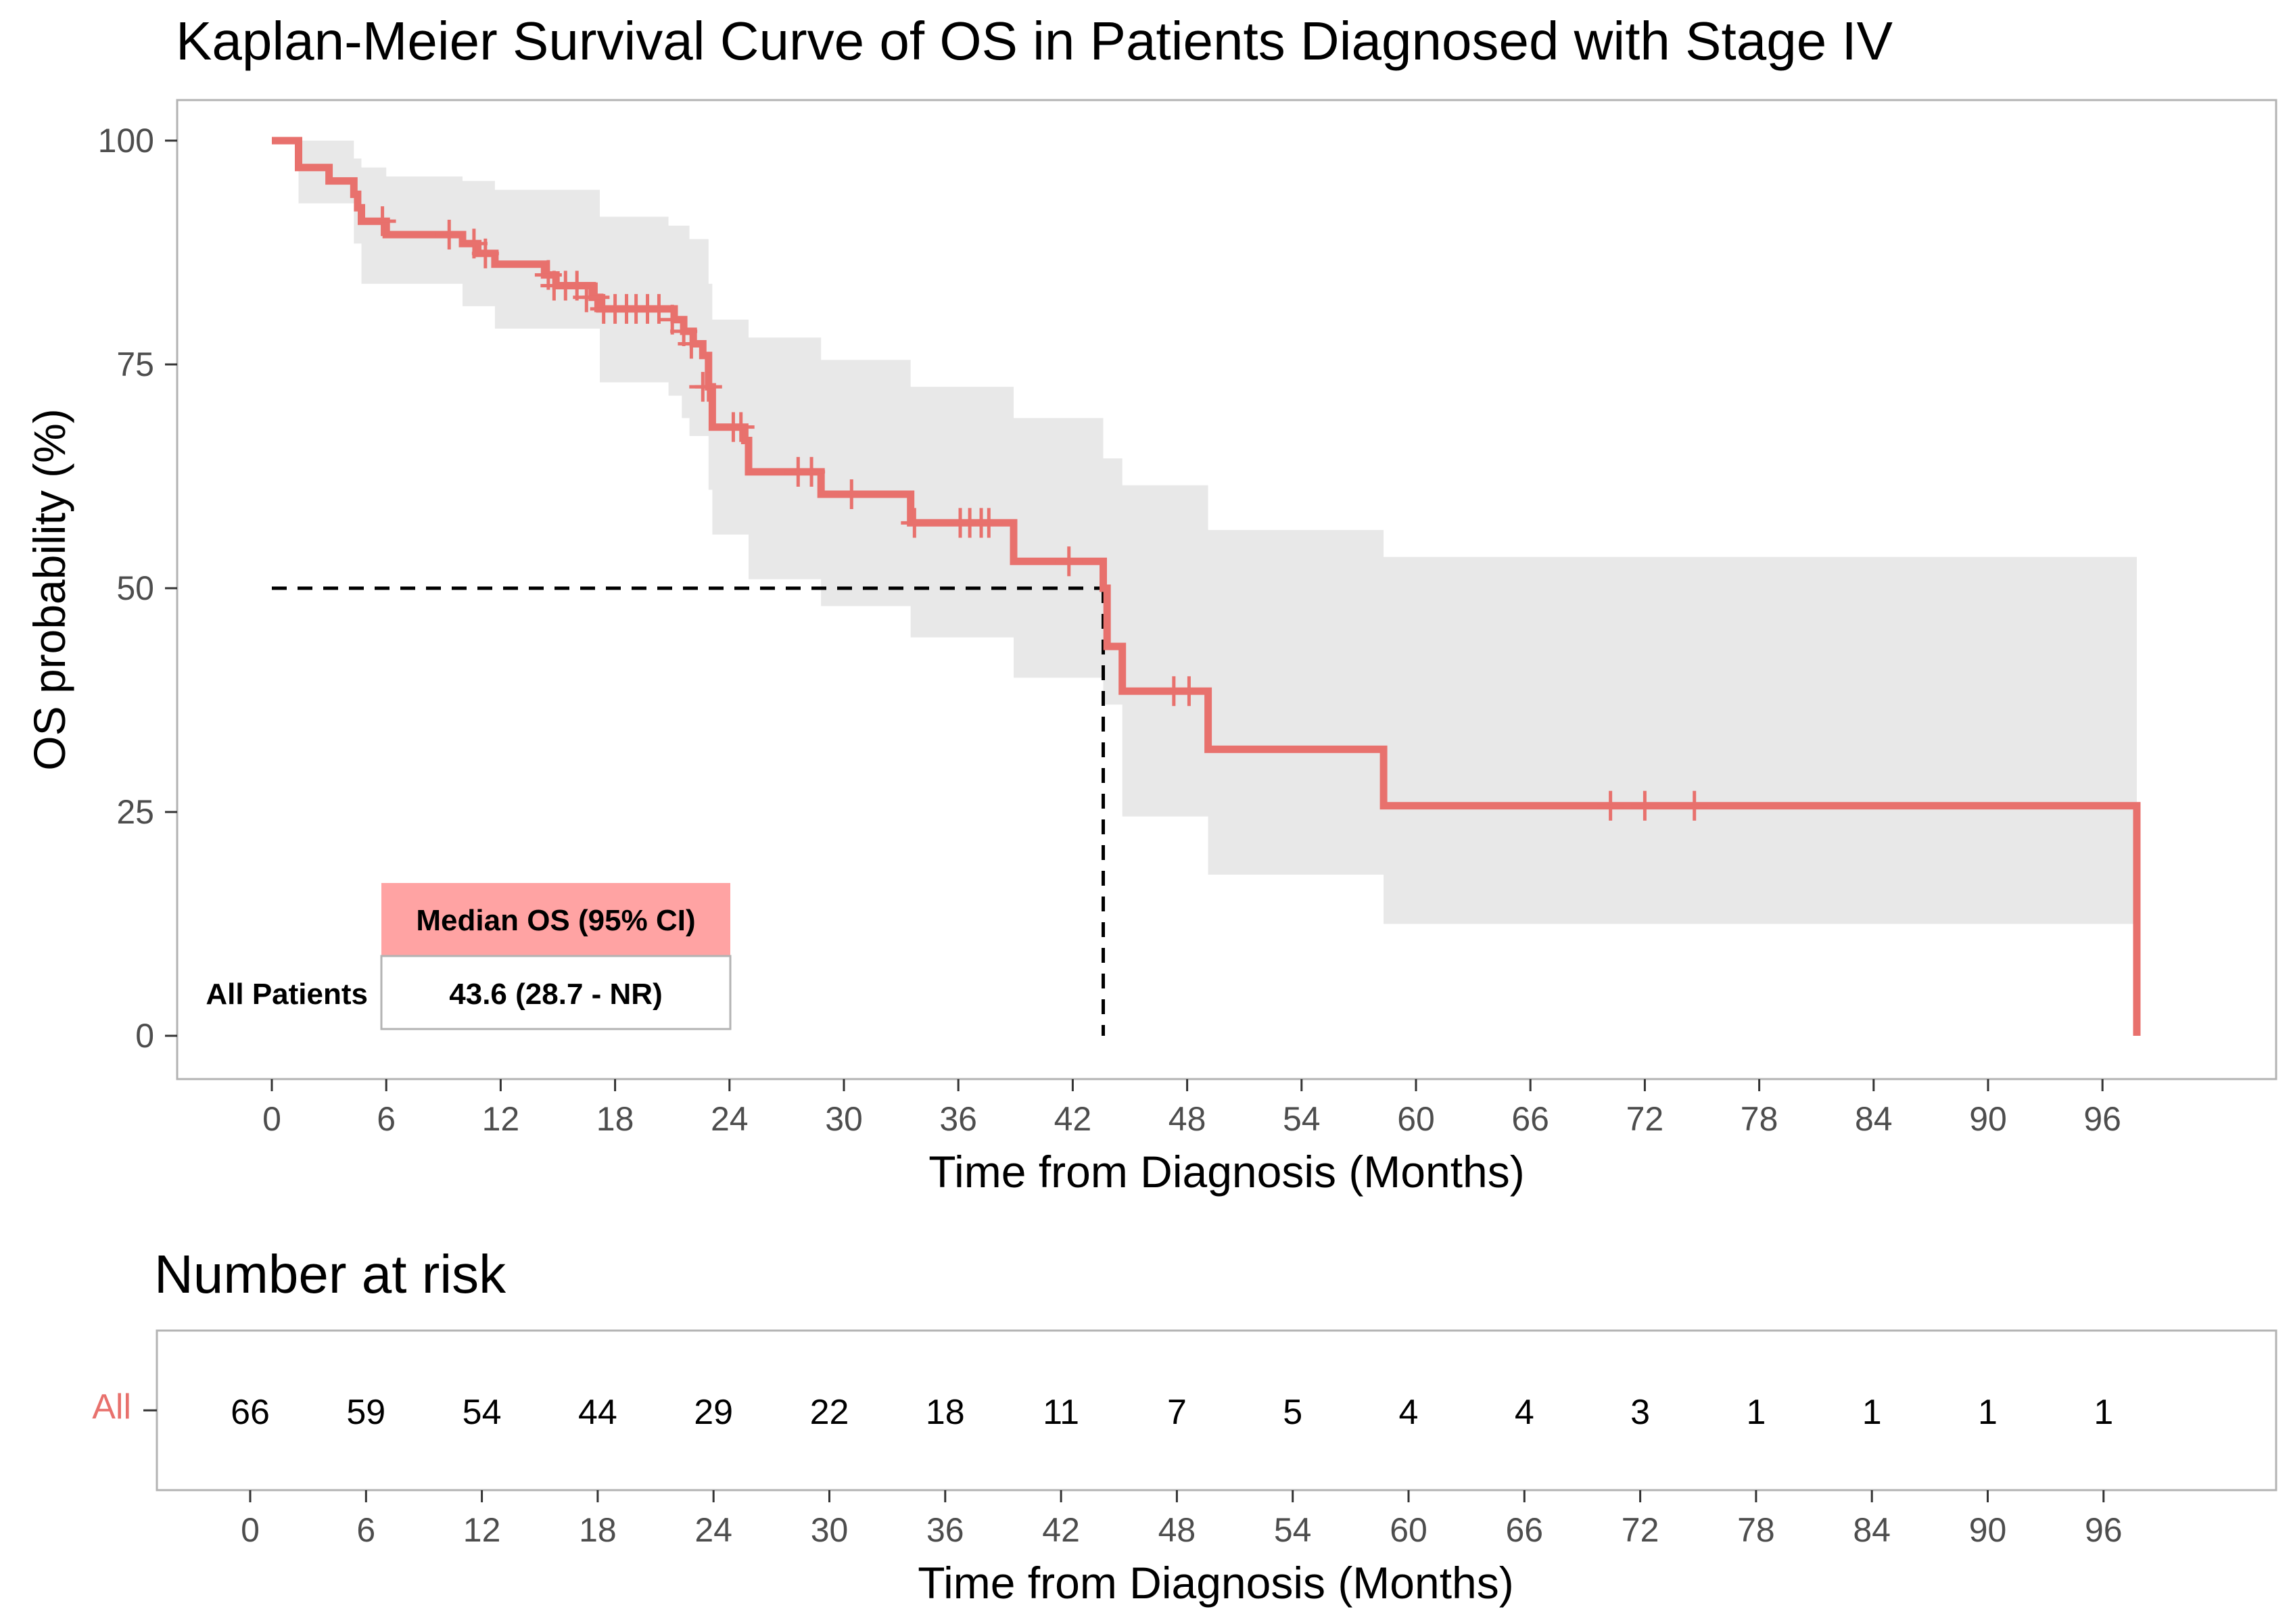 This screenshot has width=2291, height=1624. What do you see at coordinates (1416, 1119) in the screenshot?
I see `x-tick-label: 60` at bounding box center [1416, 1119].